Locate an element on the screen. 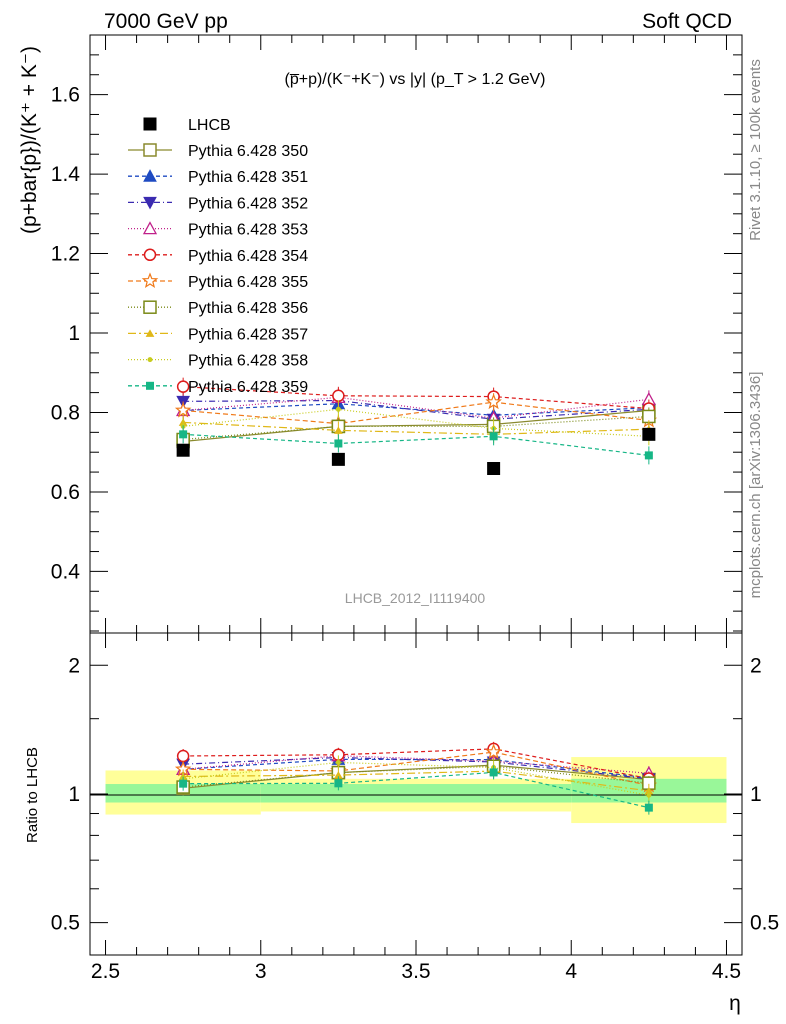  series-359-line is located at coordinates (416, 444).